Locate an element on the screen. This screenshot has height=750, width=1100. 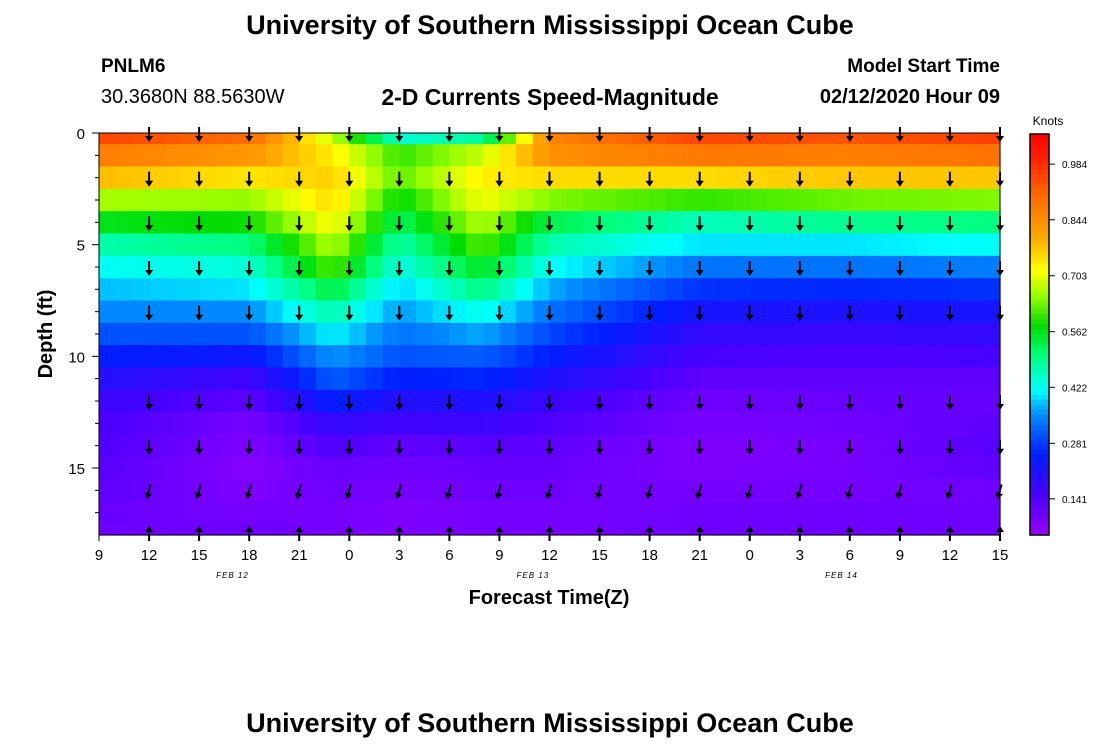
colorbar-gradient is located at coordinates (1039, 335).